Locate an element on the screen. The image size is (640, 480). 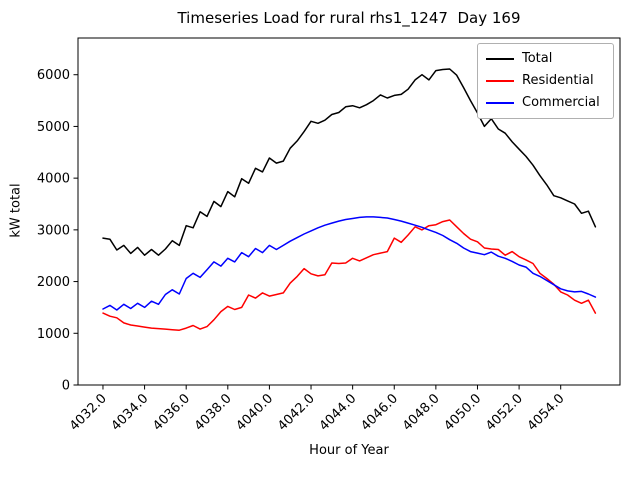
legend-item-commercial: Commercial is located at coordinates (545, 103).